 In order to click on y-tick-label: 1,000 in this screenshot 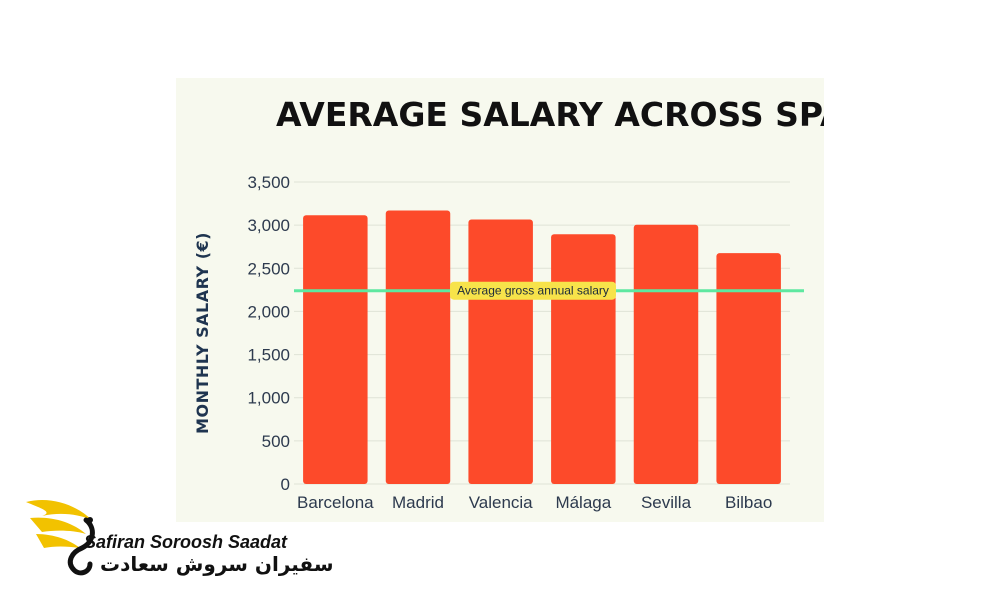, I will do `click(268, 398)`.